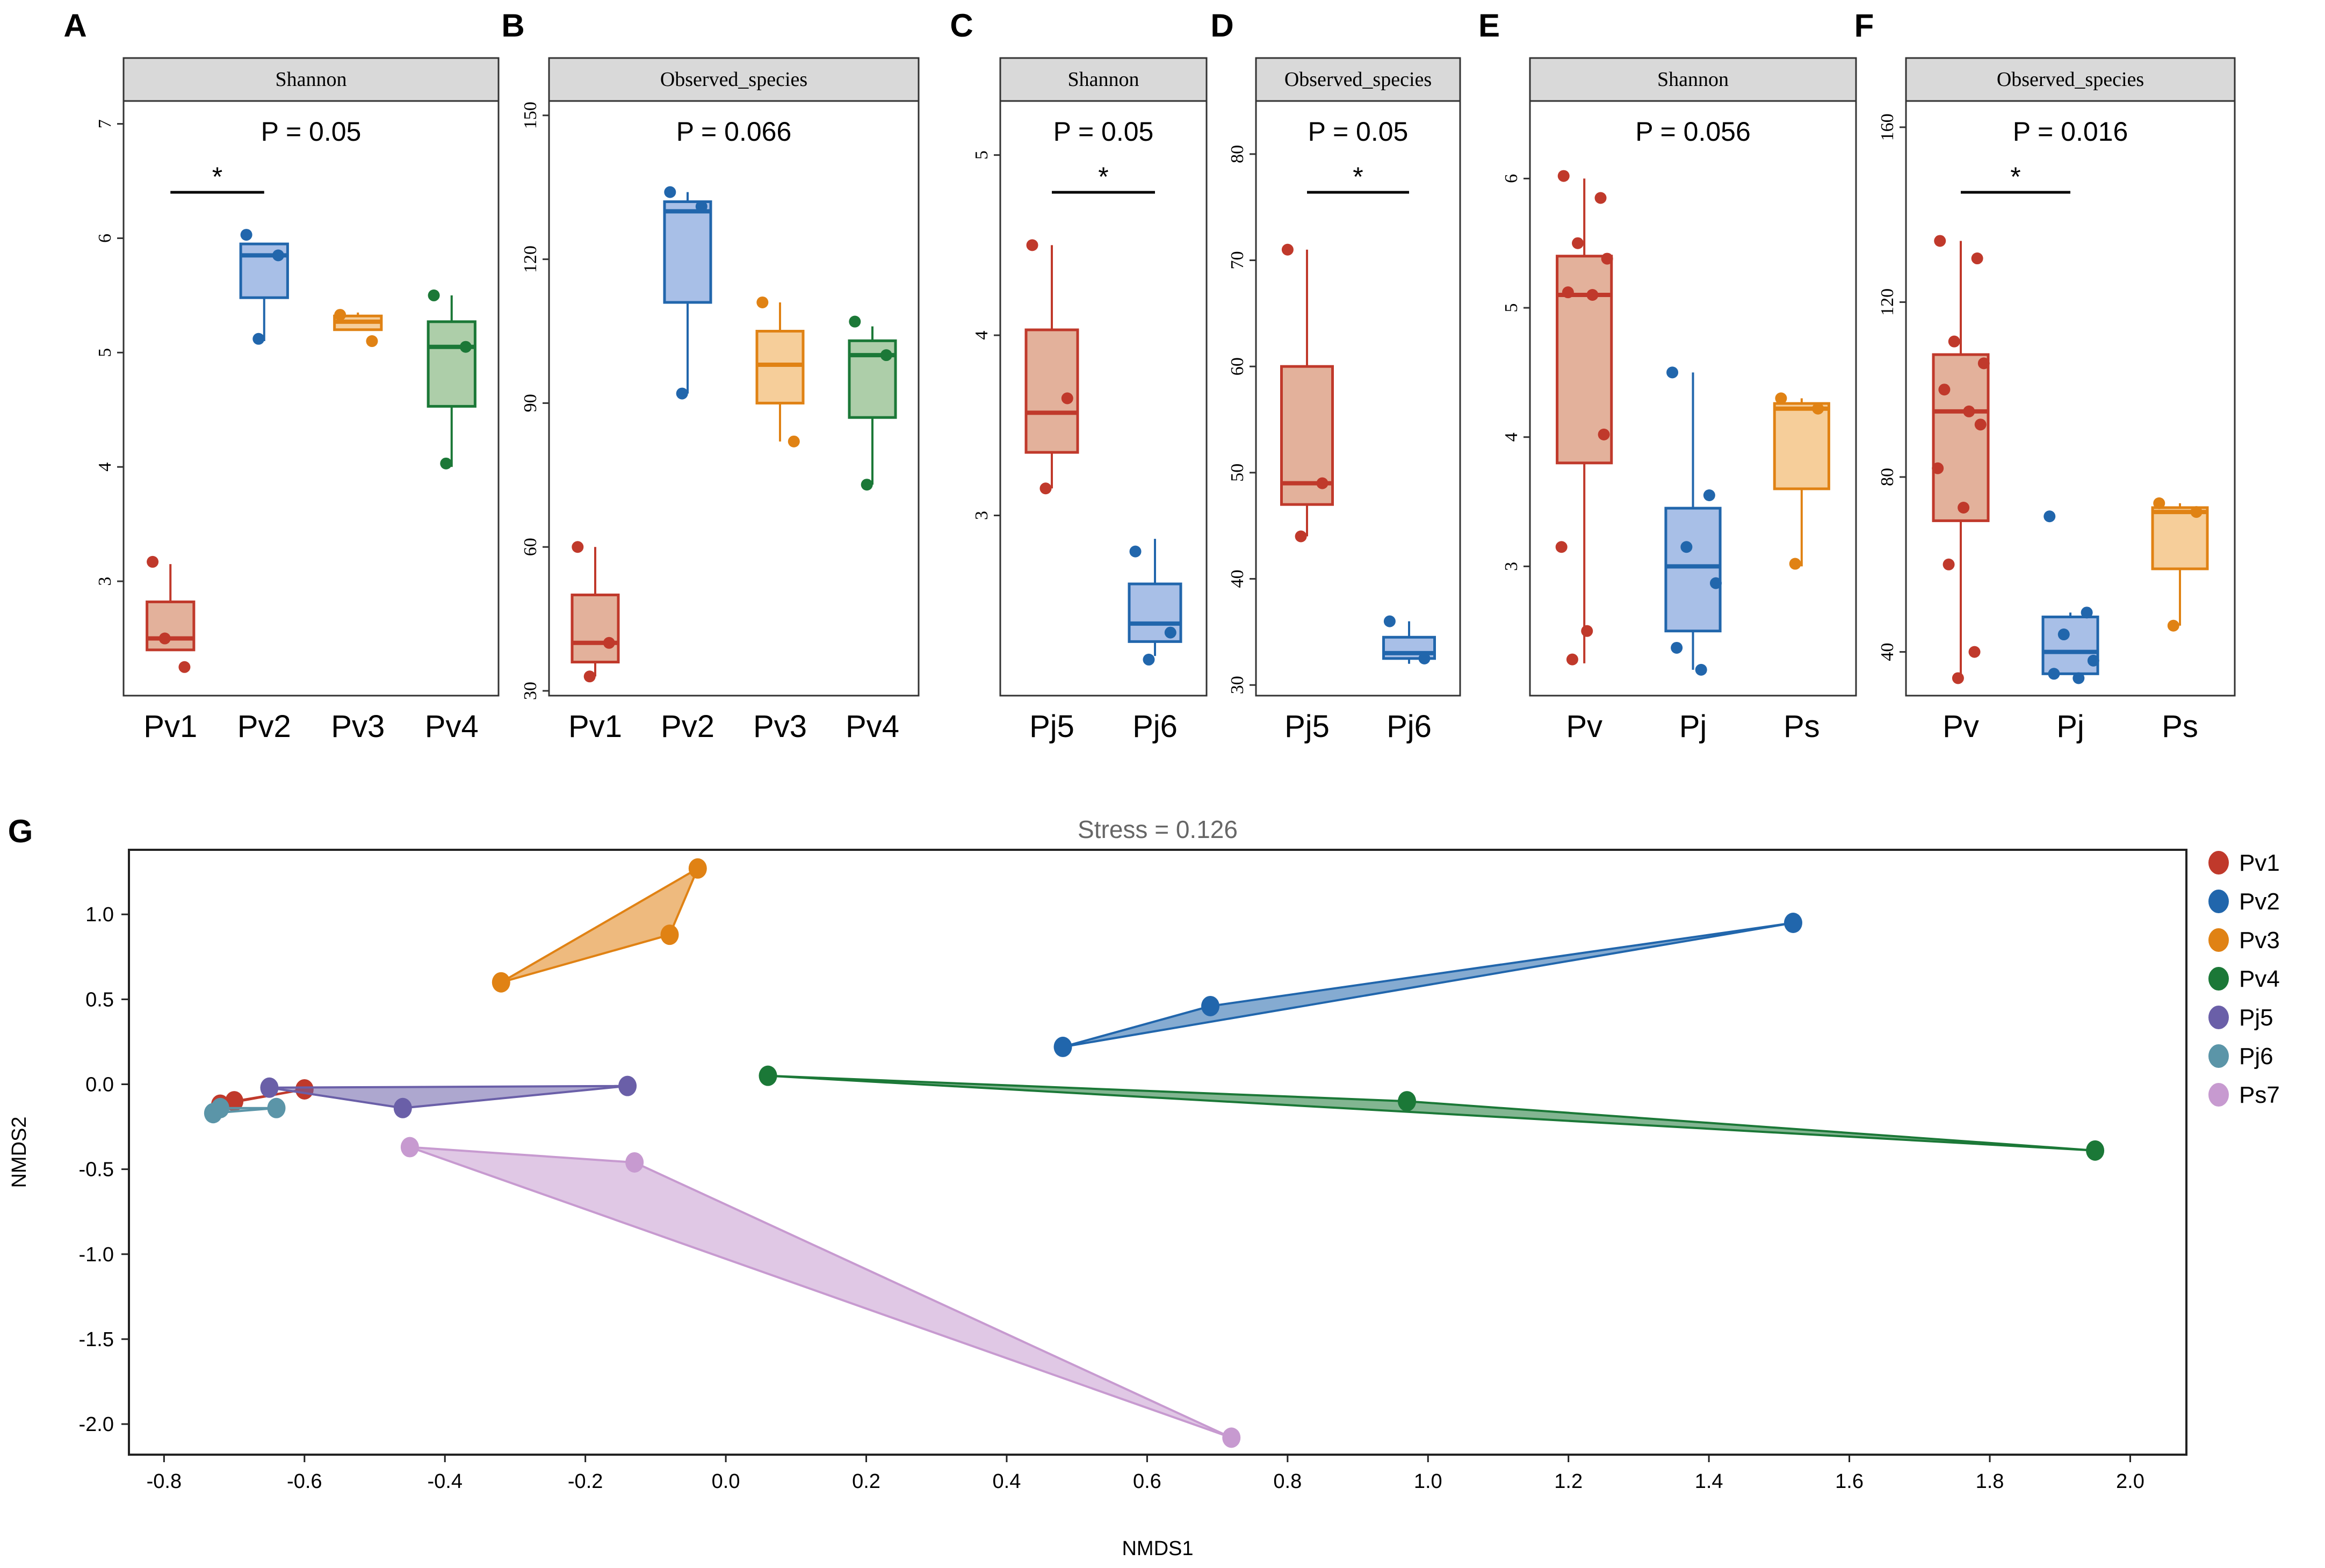  I want to click on x-tick-label: -0.2, so click(585, 1481).